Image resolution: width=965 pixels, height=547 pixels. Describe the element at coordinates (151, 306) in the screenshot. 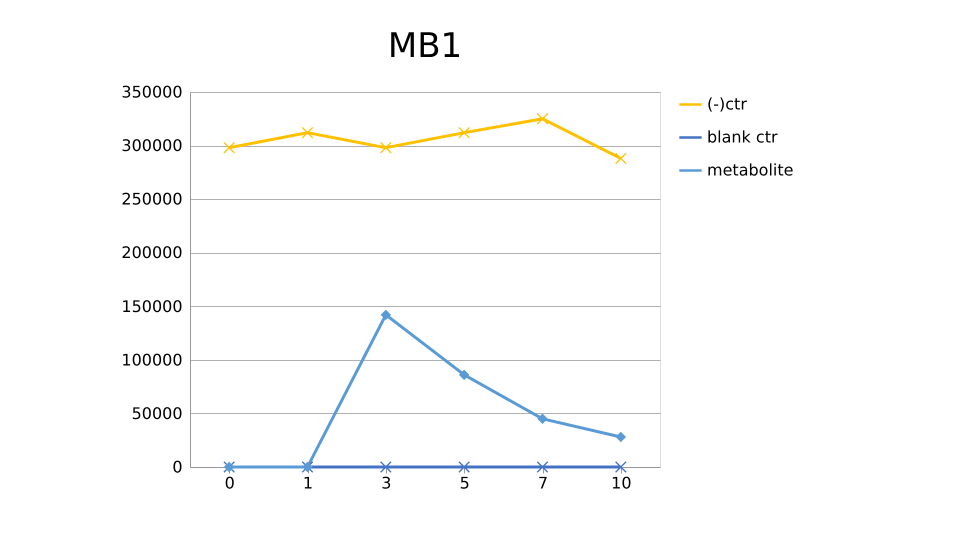

I see `y-tick-label: 150000` at that location.